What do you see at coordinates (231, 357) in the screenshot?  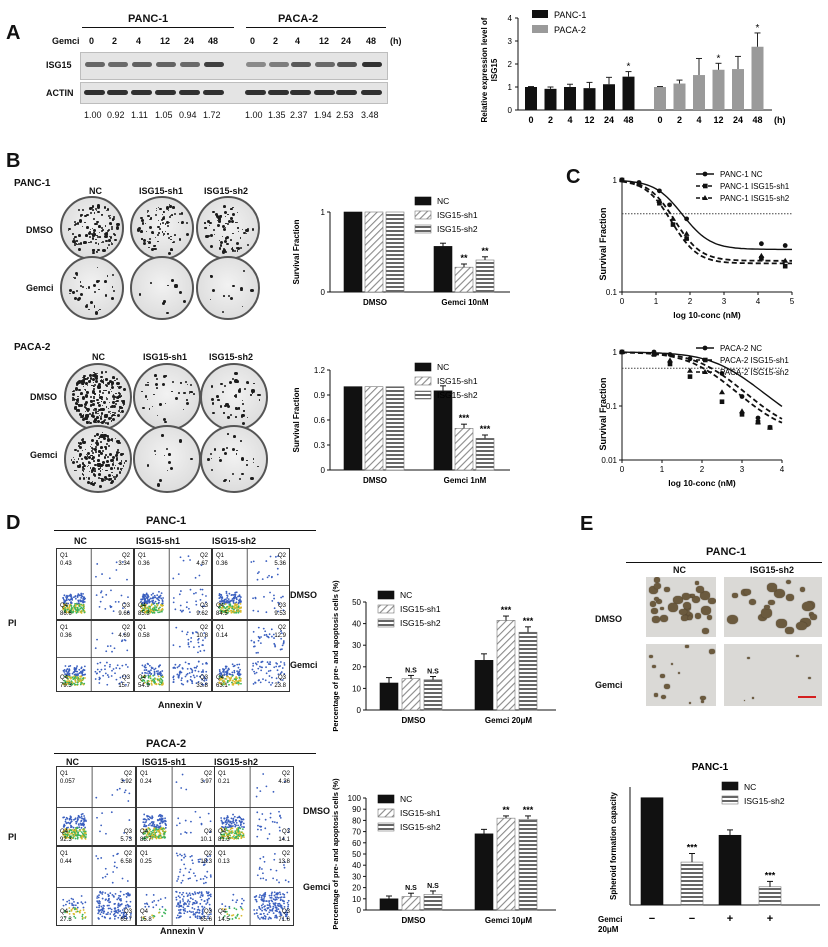 I see `b2-col-sh2: ISG15-sh2` at bounding box center [231, 357].